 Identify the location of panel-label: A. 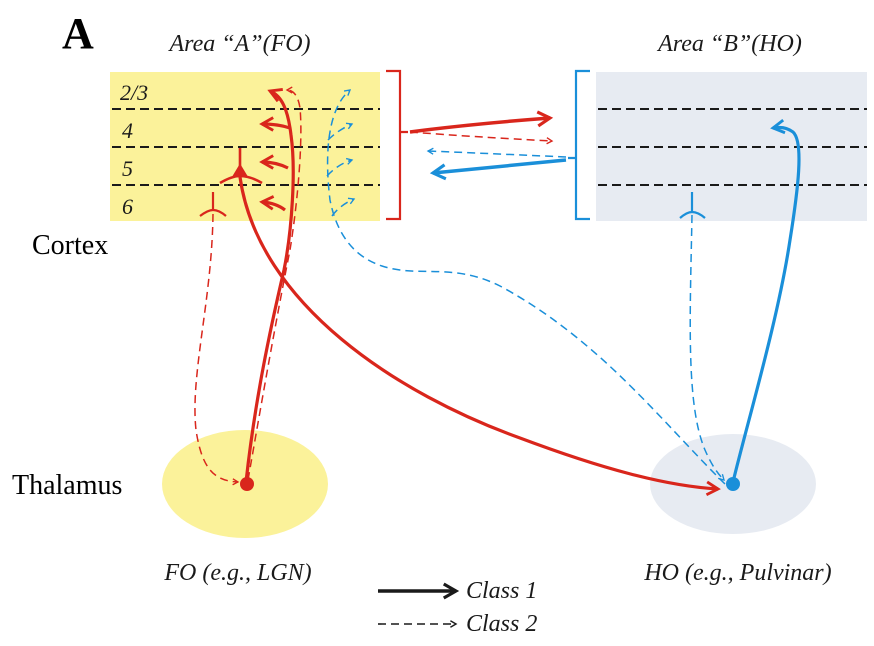
(78, 33).